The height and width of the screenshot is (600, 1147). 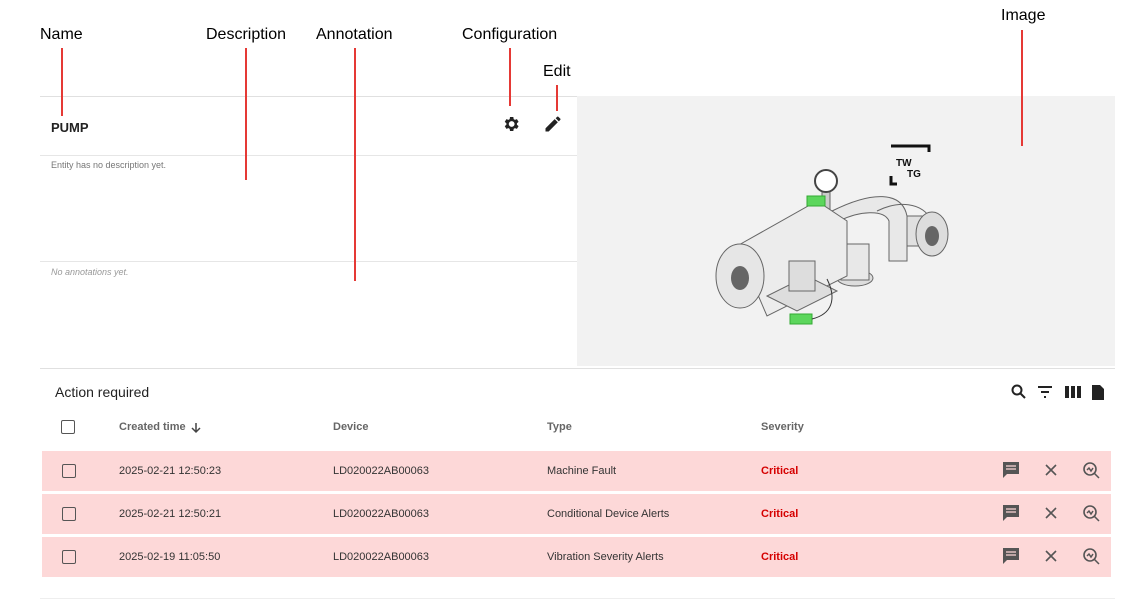 I want to click on entity-name: PUMP, so click(x=70, y=127).